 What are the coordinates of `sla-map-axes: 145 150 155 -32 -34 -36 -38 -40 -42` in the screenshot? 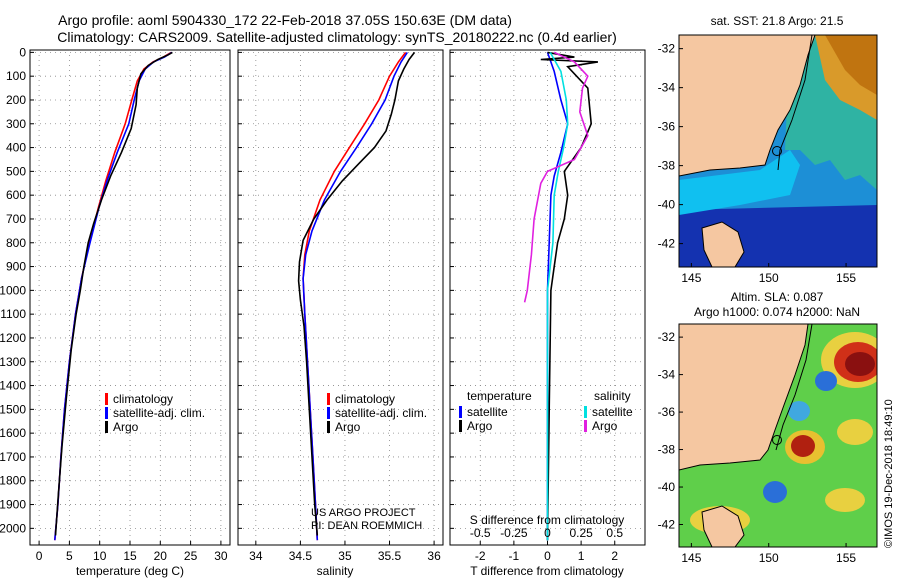 It's located at (757, 447).